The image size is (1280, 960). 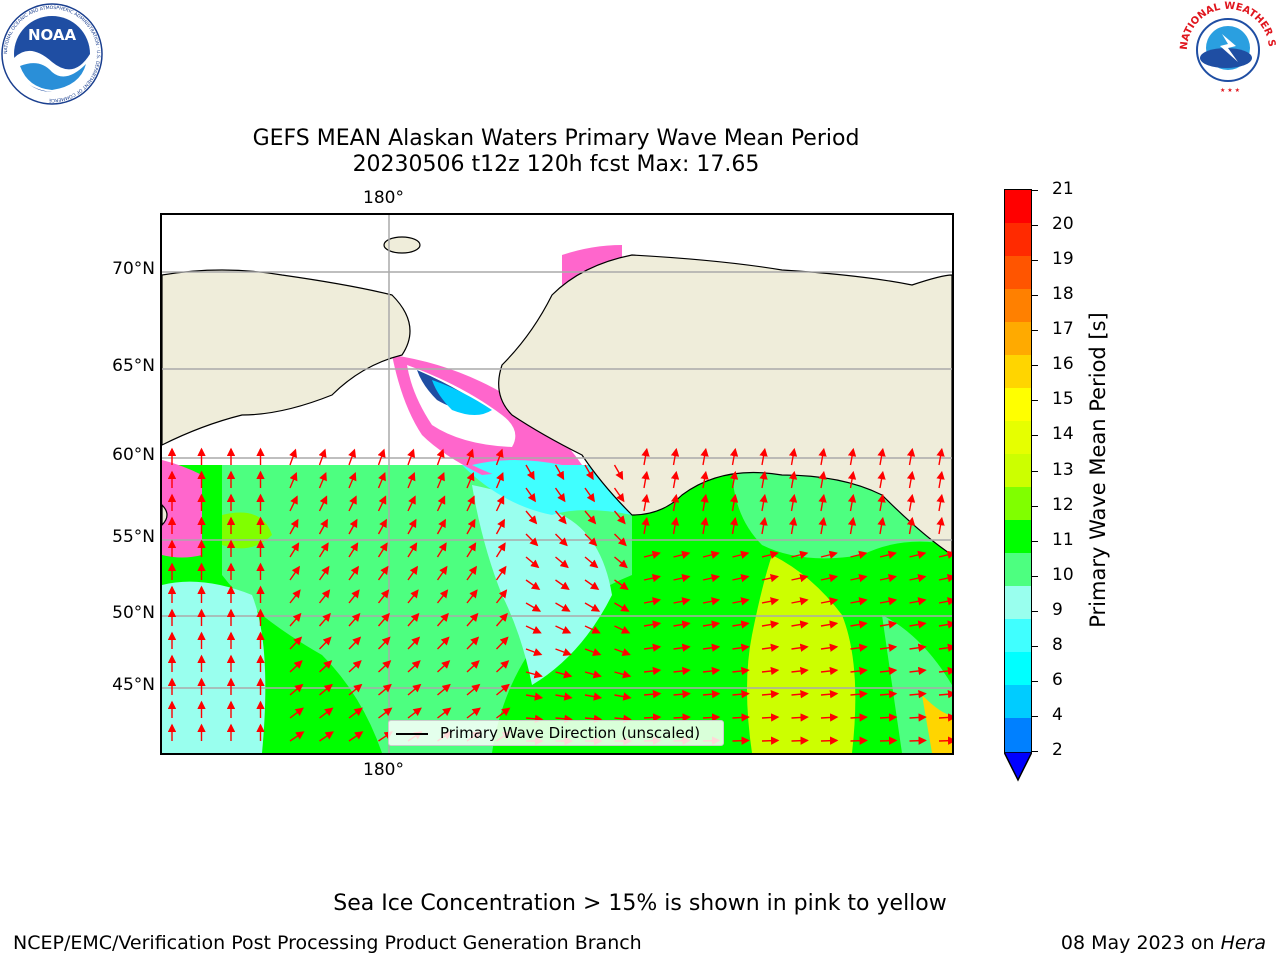 I want to click on colorbar-tick-label: 2, so click(x=1057, y=750).